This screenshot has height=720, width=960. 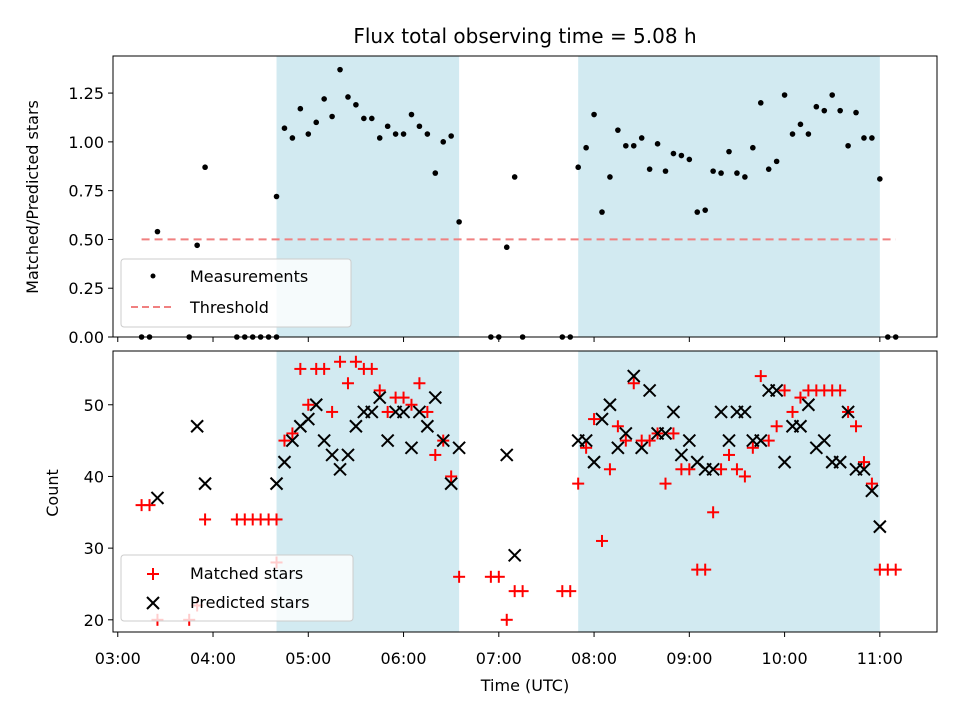 I want to click on legend-threshold-label: Threshold, so click(x=229, y=307).